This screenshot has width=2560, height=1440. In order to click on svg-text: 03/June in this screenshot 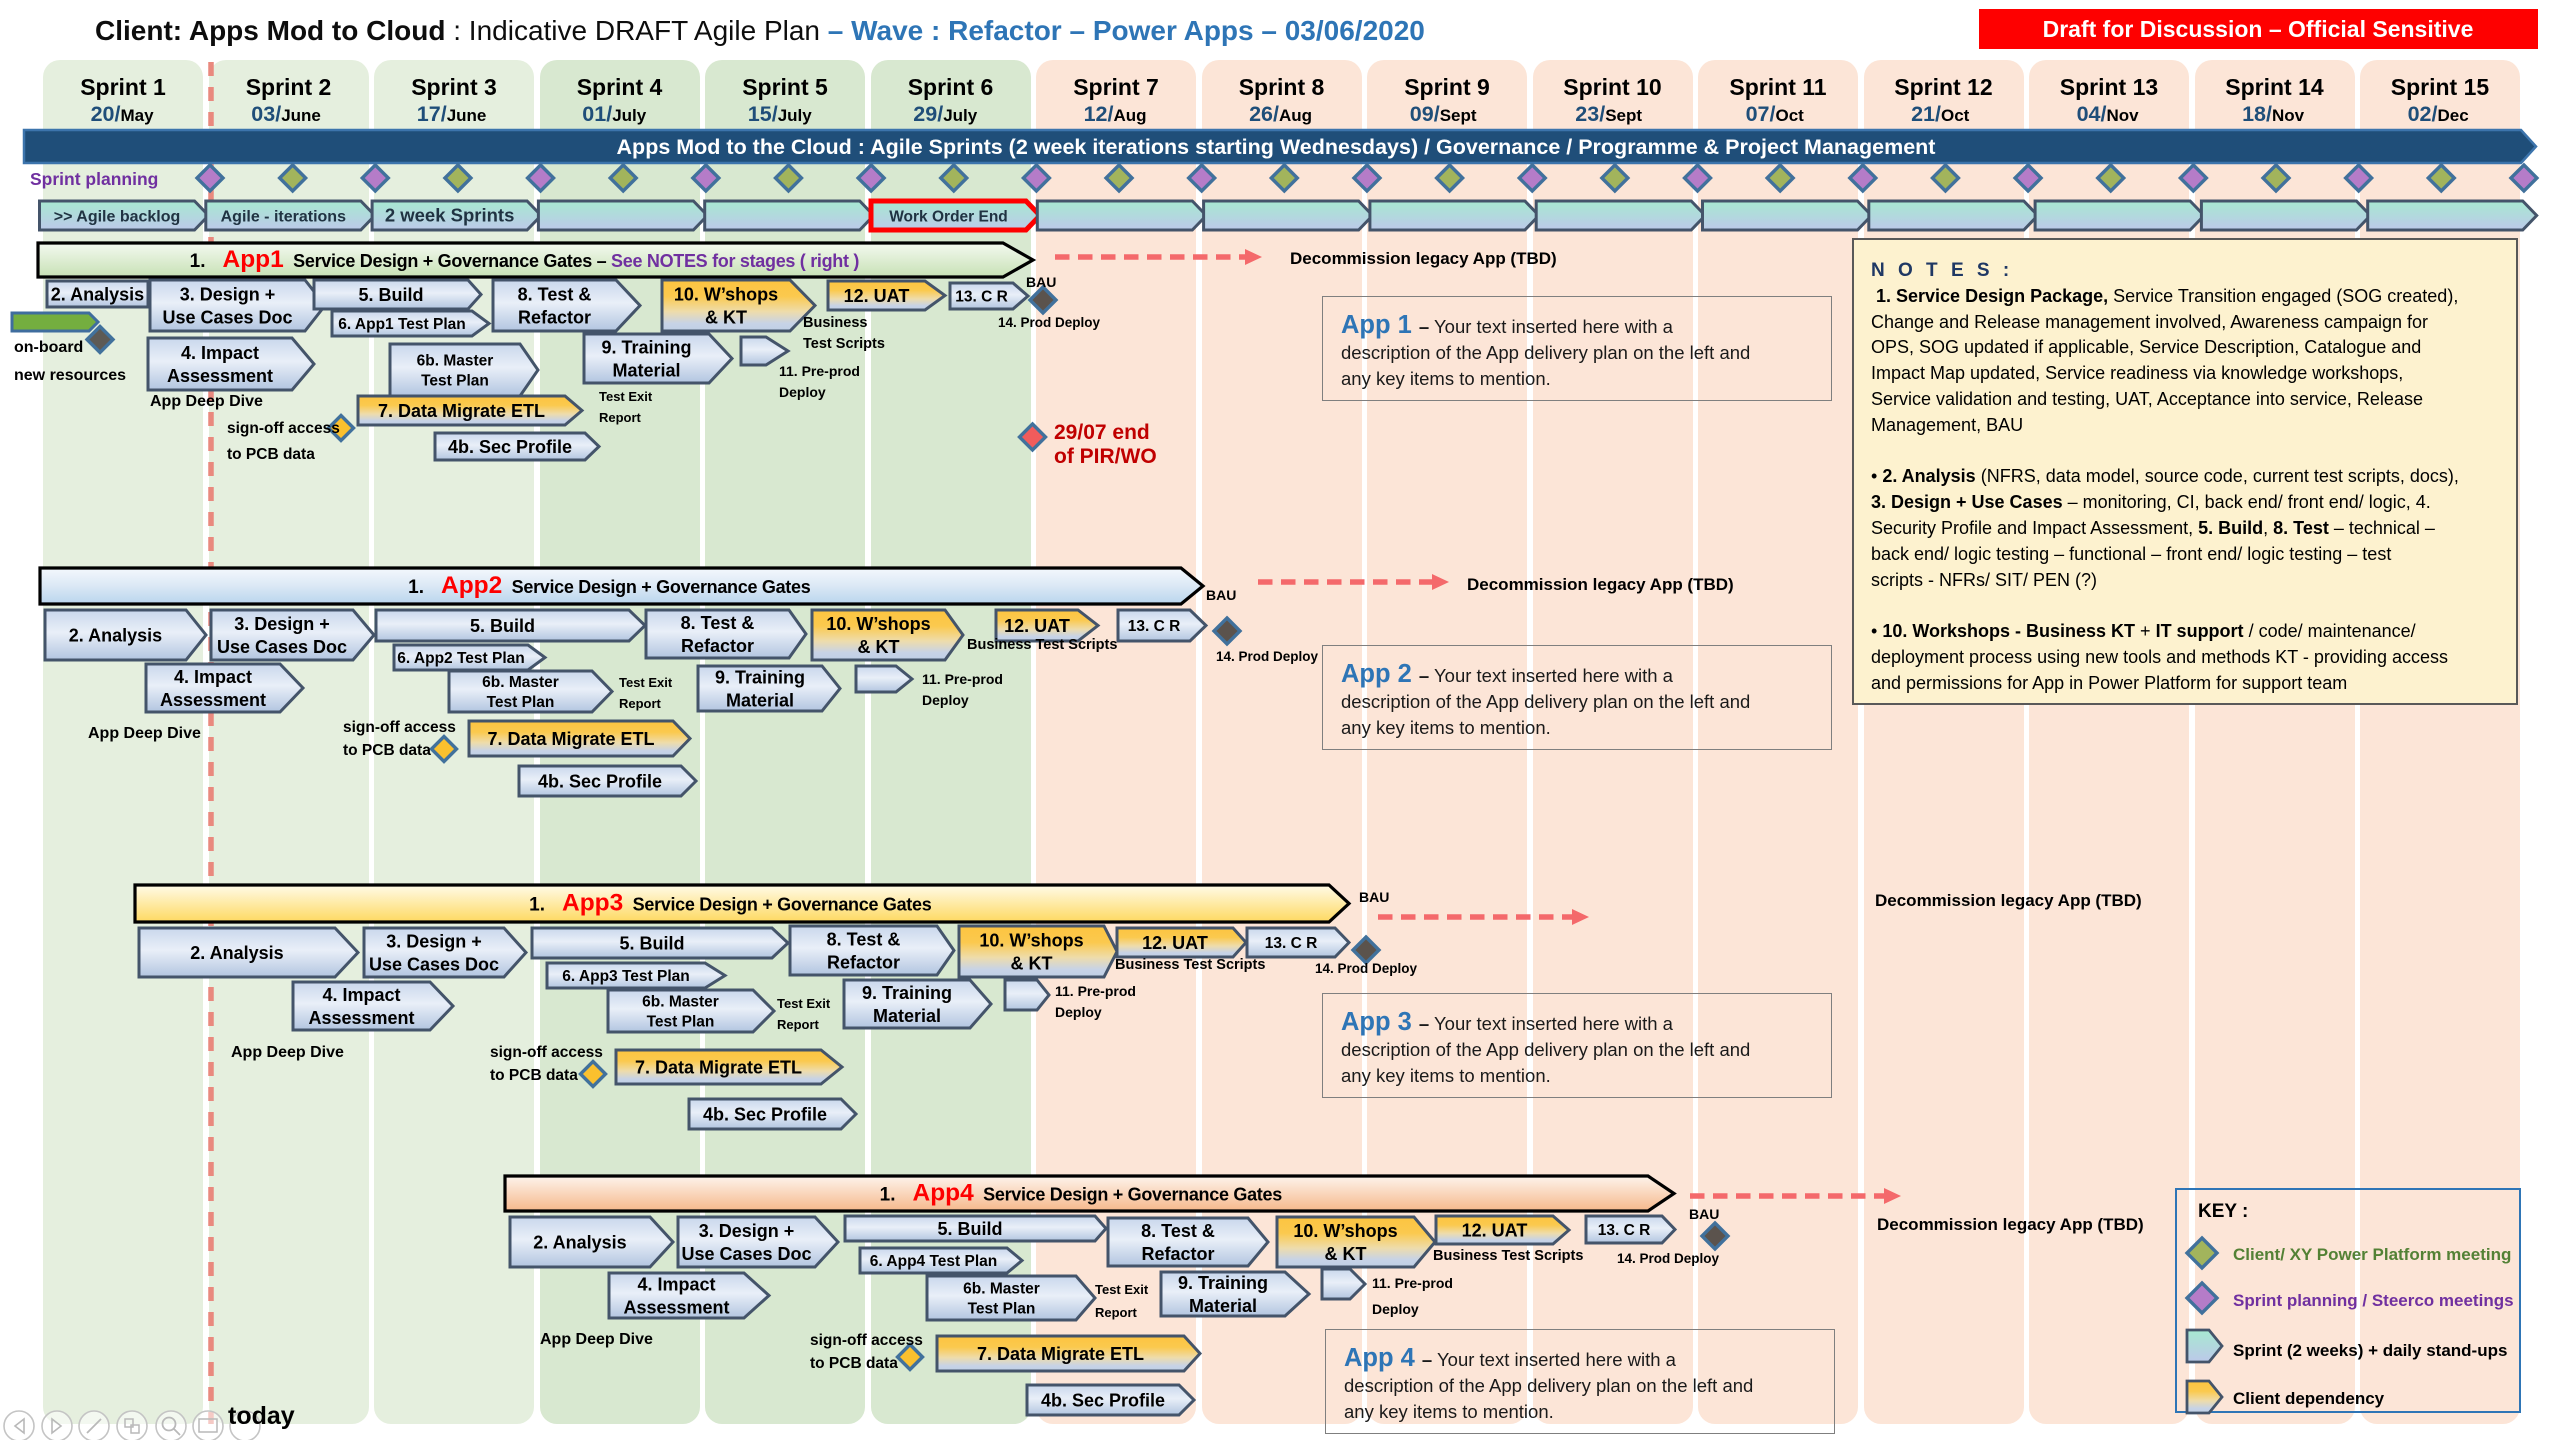, I will do `click(286, 114)`.